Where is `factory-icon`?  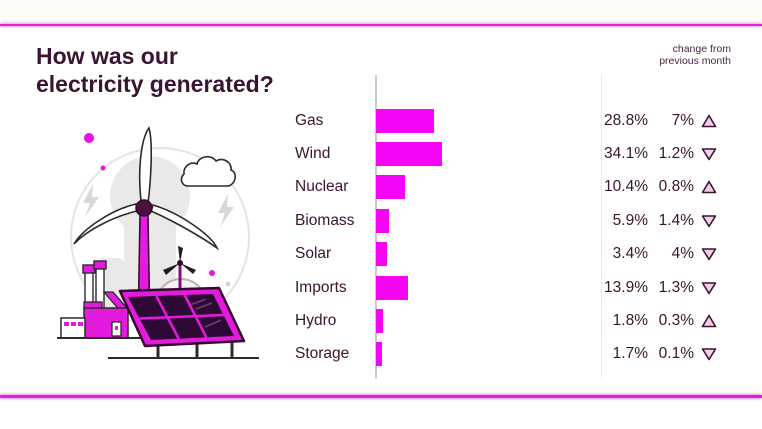 factory-icon is located at coordinates (109, 299).